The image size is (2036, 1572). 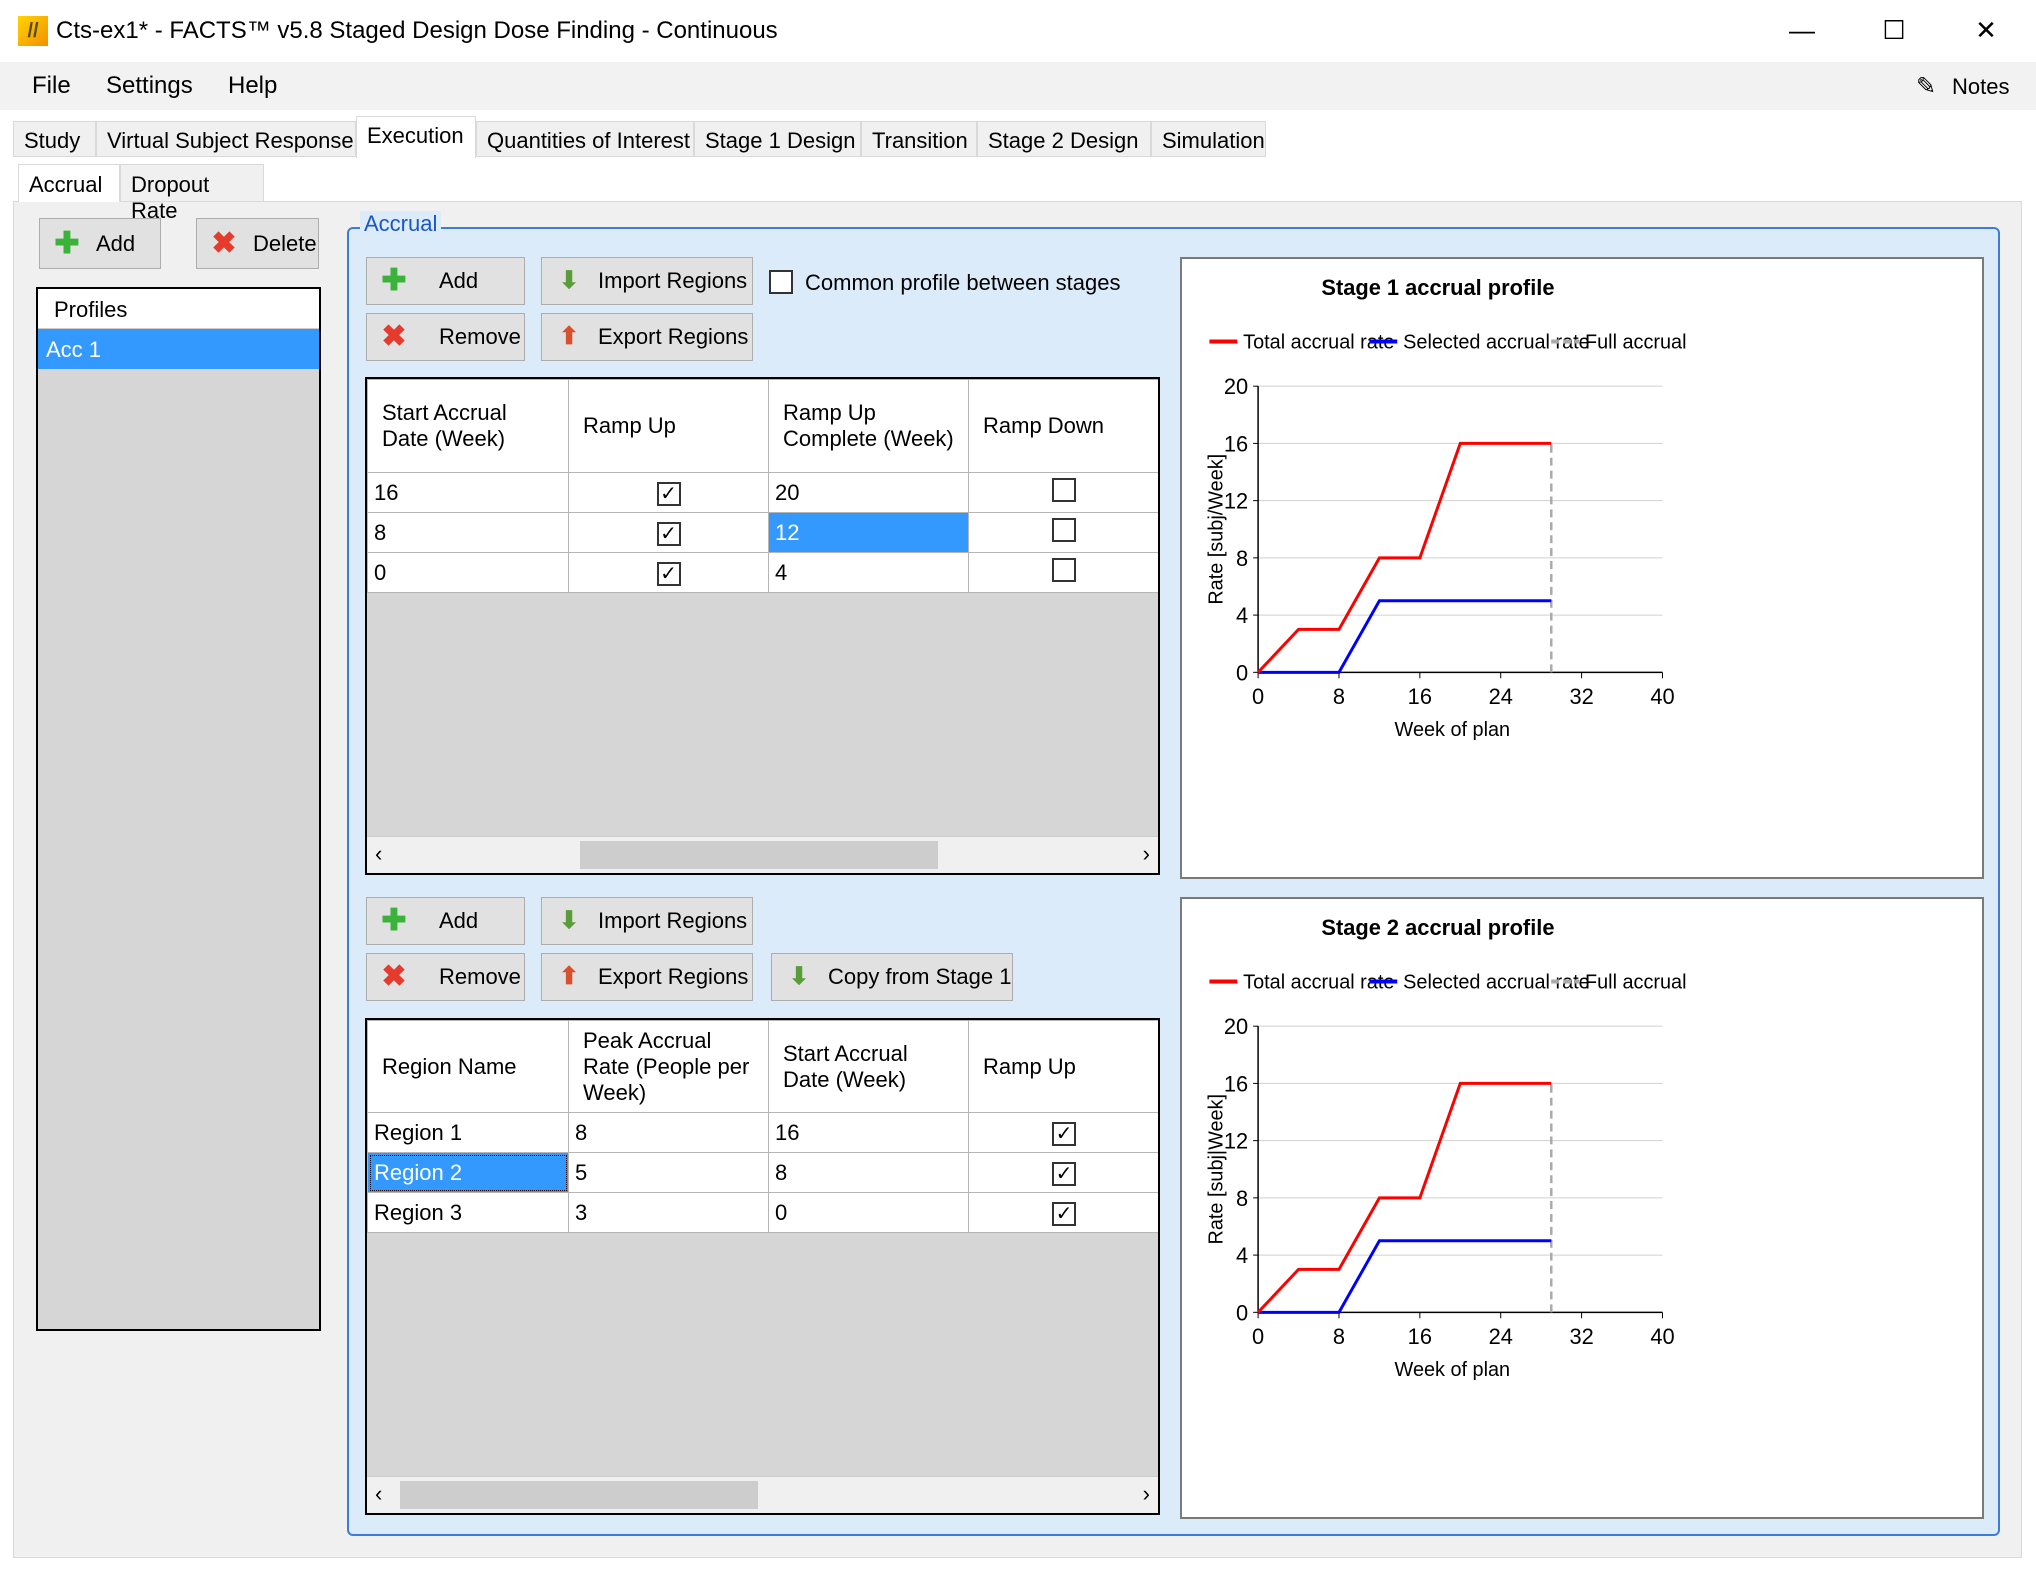 I want to click on menu-settings: Settings, so click(x=149, y=85).